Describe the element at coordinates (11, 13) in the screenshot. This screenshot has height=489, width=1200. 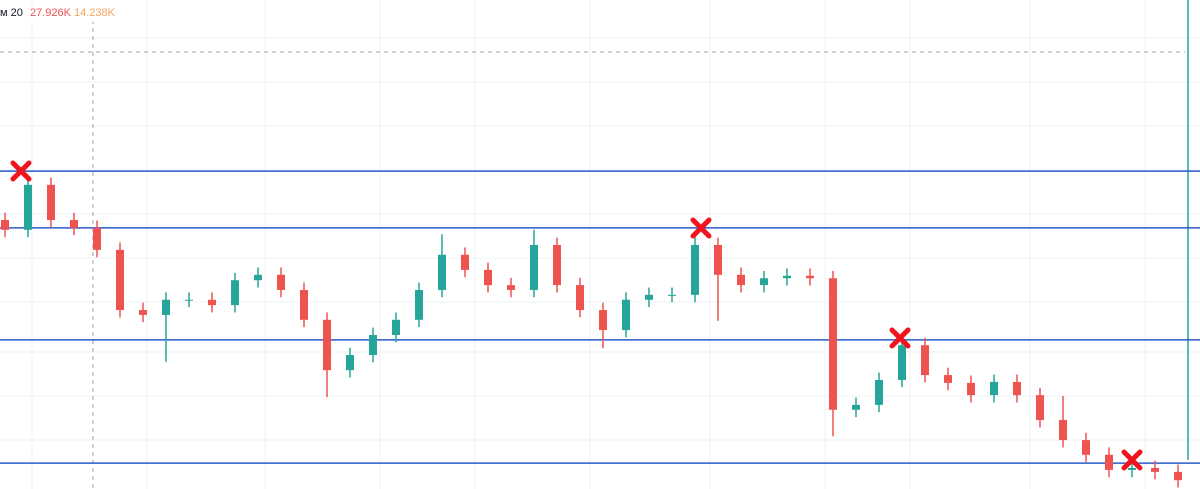
I see `legend-label: м 20` at that location.